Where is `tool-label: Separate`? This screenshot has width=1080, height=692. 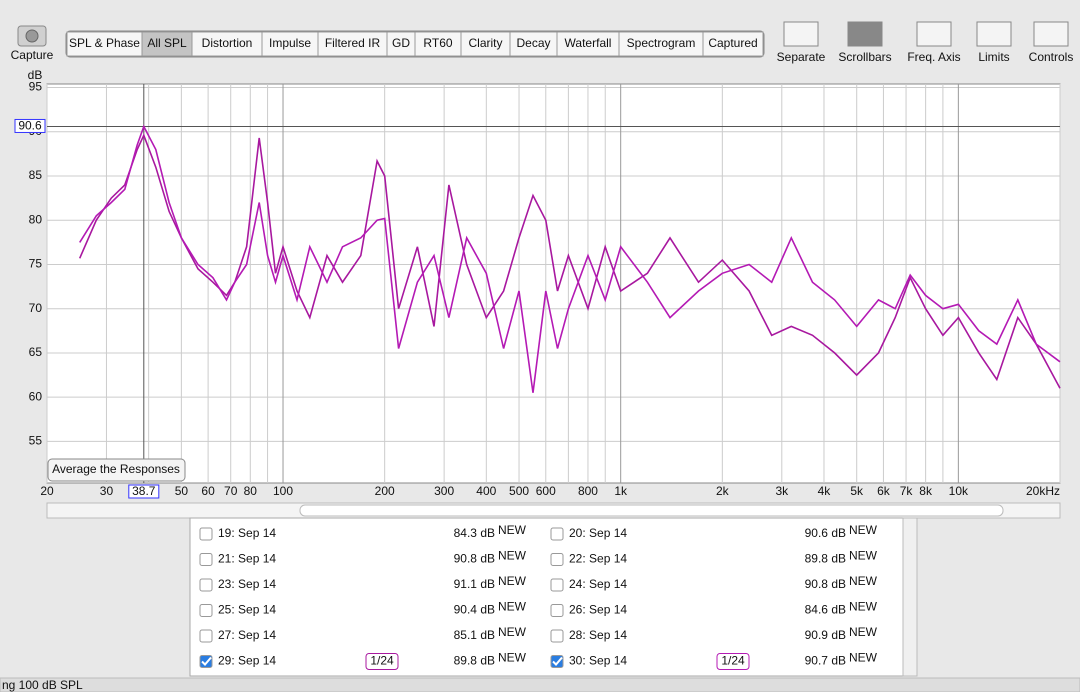 tool-label: Separate is located at coordinates (801, 57).